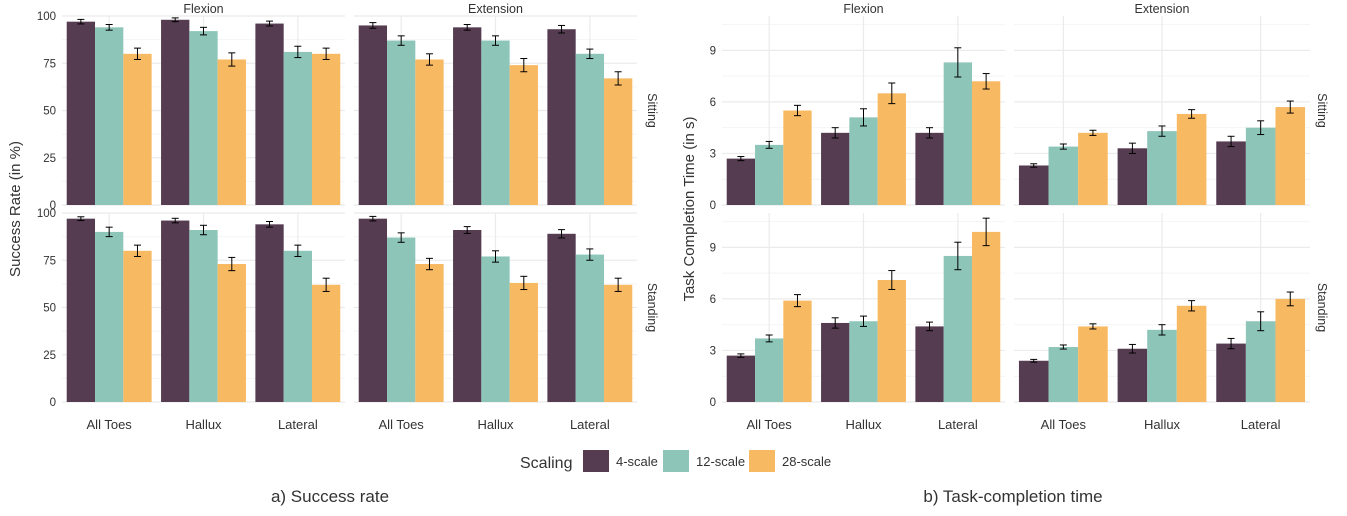 The image size is (1347, 516). I want to click on strip-label-standing: Standing, so click(1322, 307).